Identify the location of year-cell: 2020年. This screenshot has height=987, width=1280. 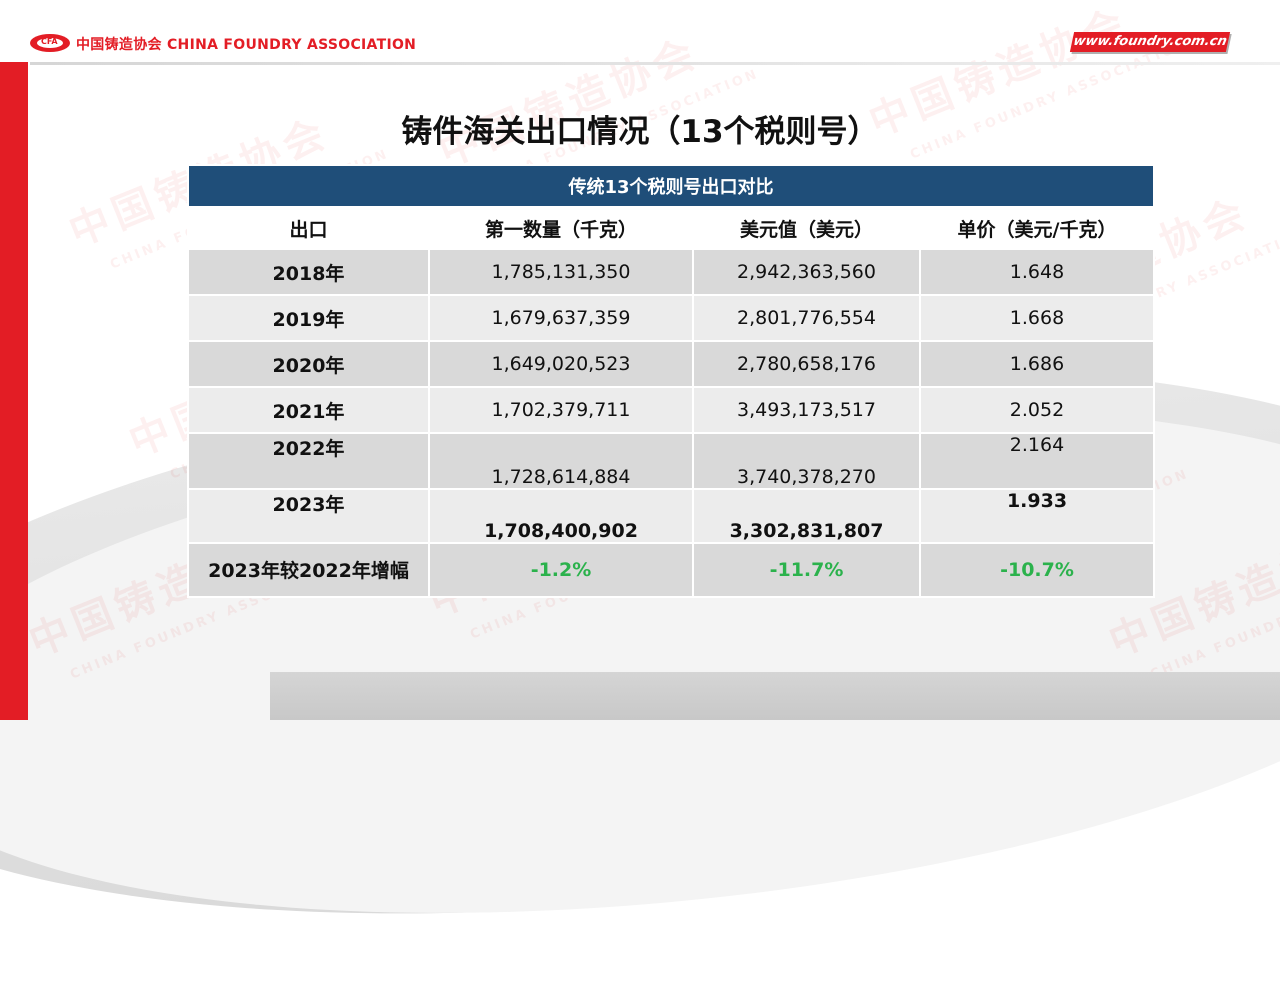
(308, 364).